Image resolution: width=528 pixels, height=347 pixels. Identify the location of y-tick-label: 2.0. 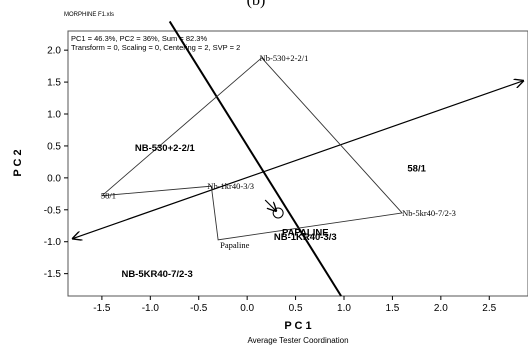
(54, 51).